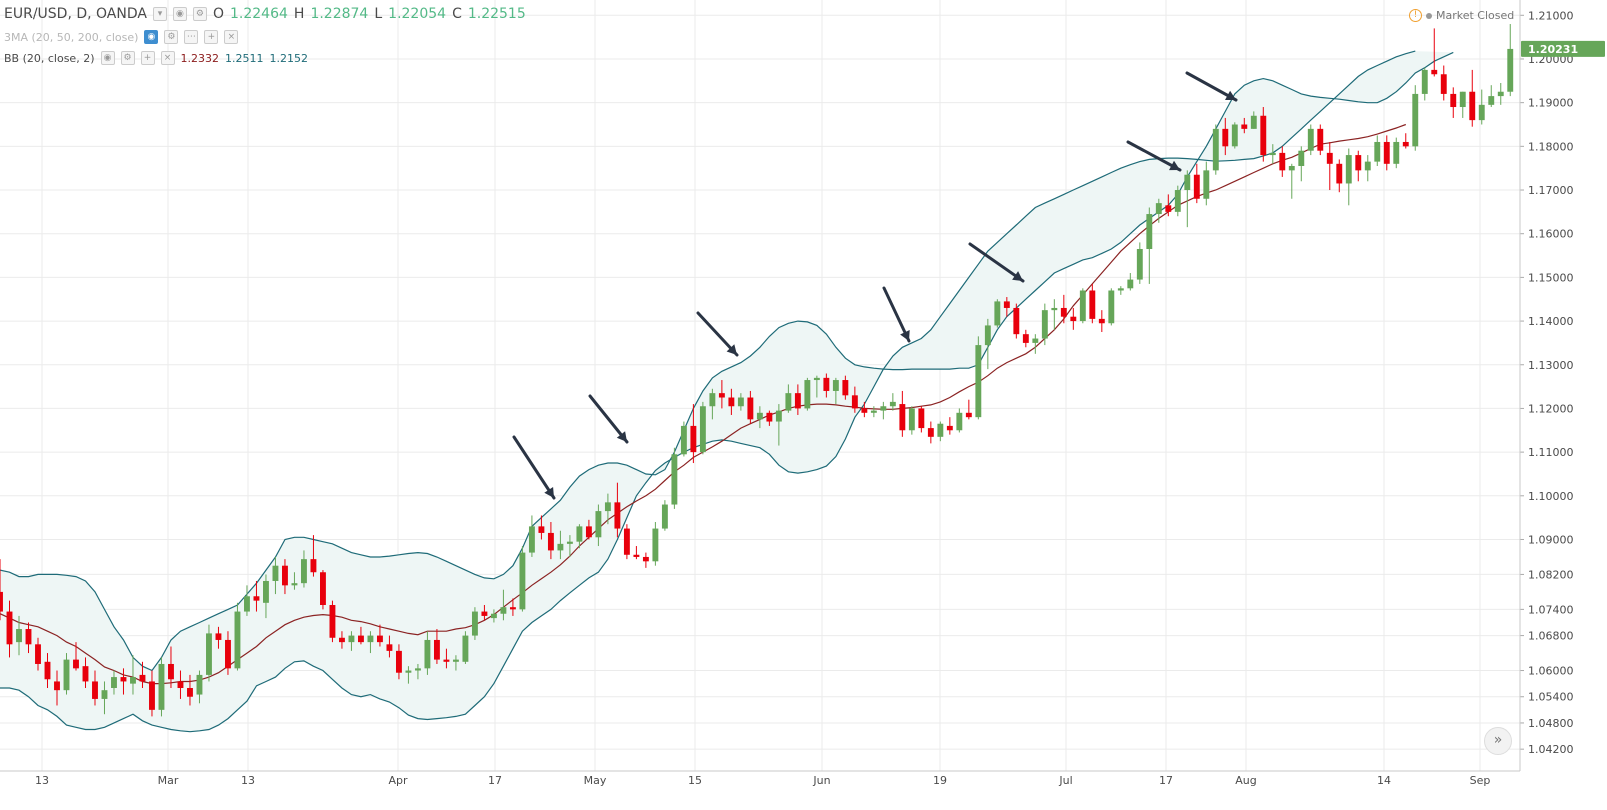 The width and height of the screenshot is (1607, 810). What do you see at coordinates (1415, 15) in the screenshot?
I see `warning-icon: !` at bounding box center [1415, 15].